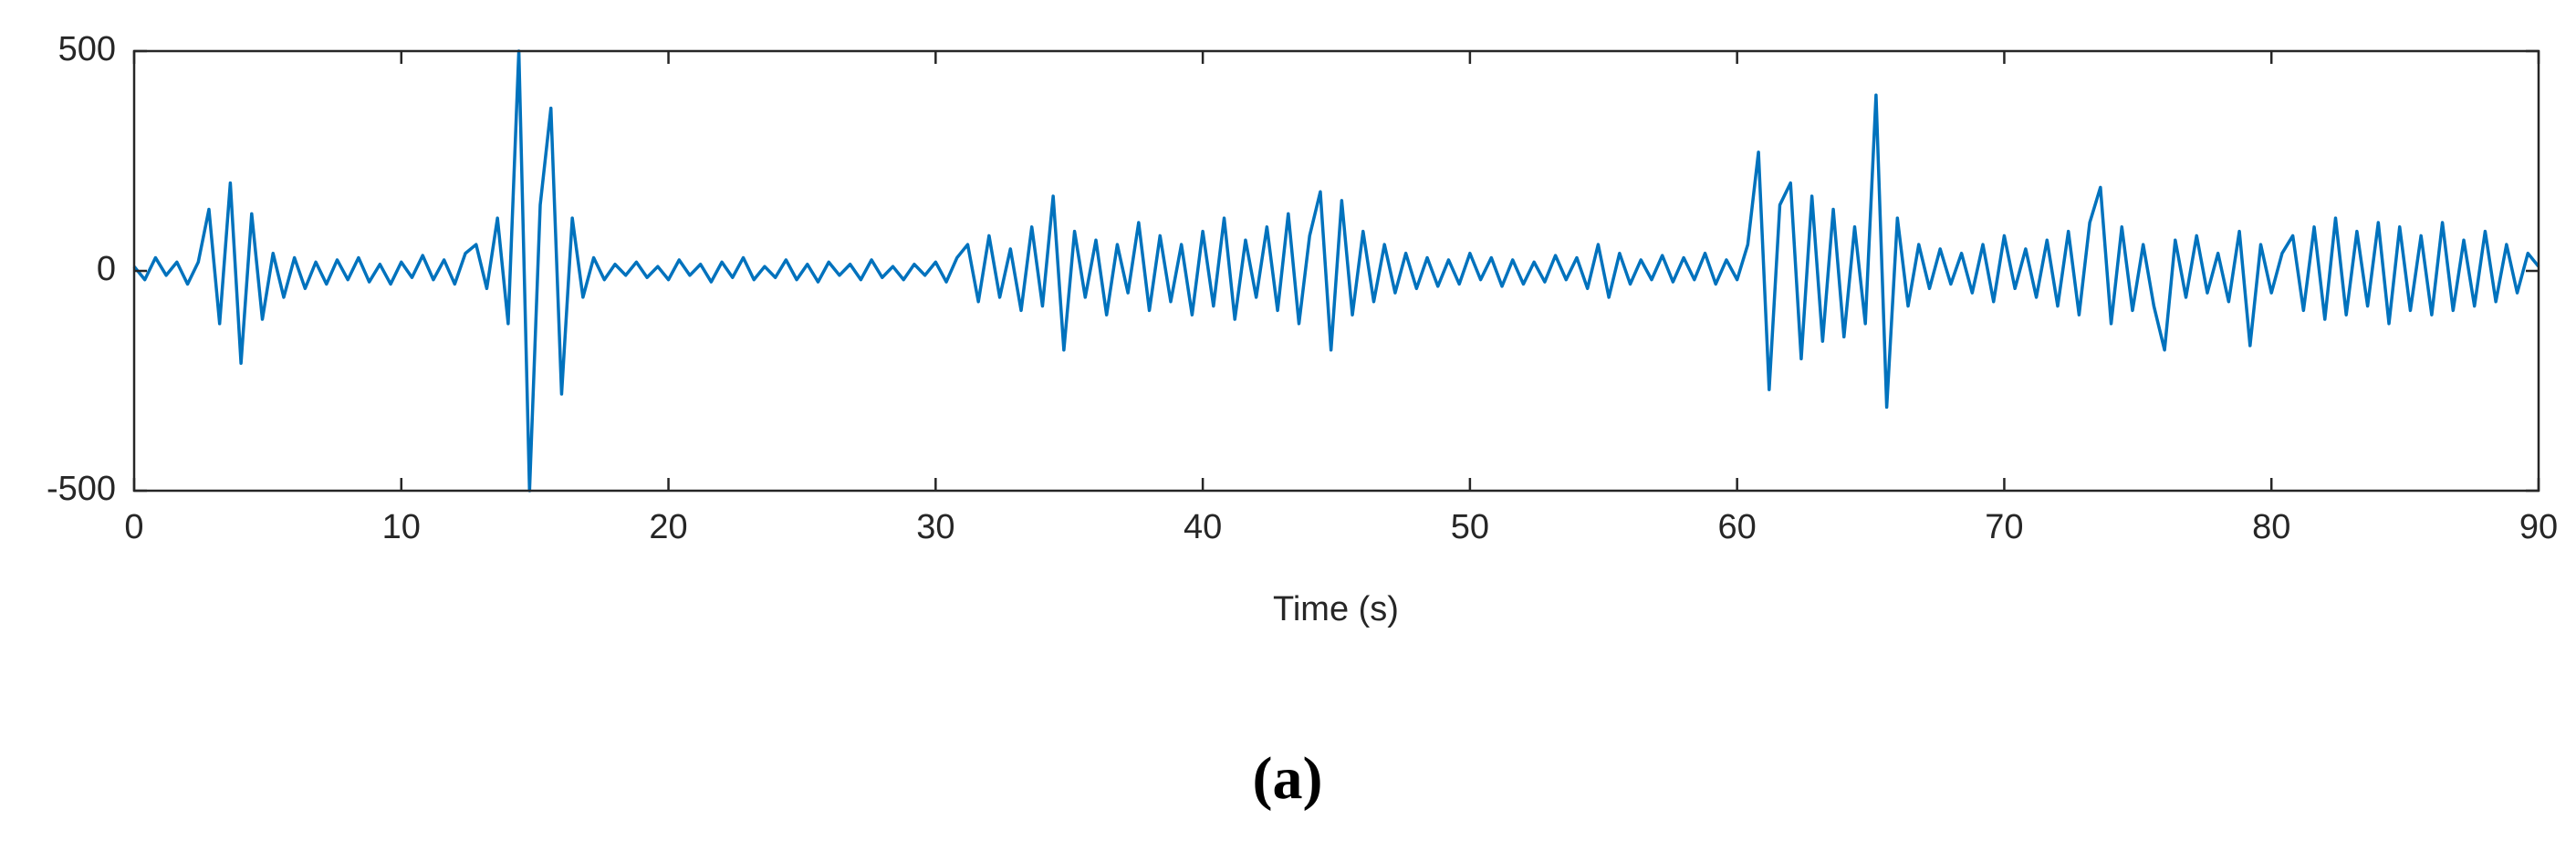 The height and width of the screenshot is (851, 2576). I want to click on x-tick-label: 60, so click(1737, 527).